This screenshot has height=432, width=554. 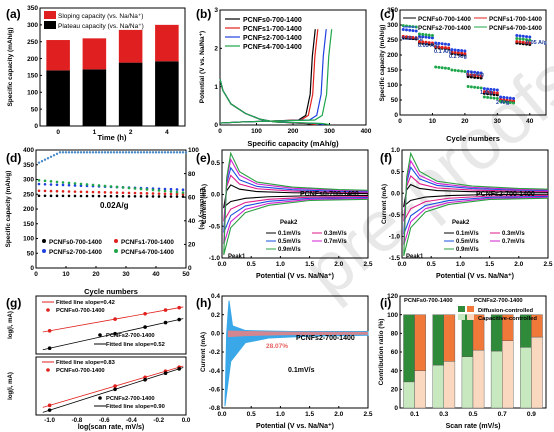 I want to click on panel-i-xtick-label-0.3: 0.3, so click(x=443, y=414).